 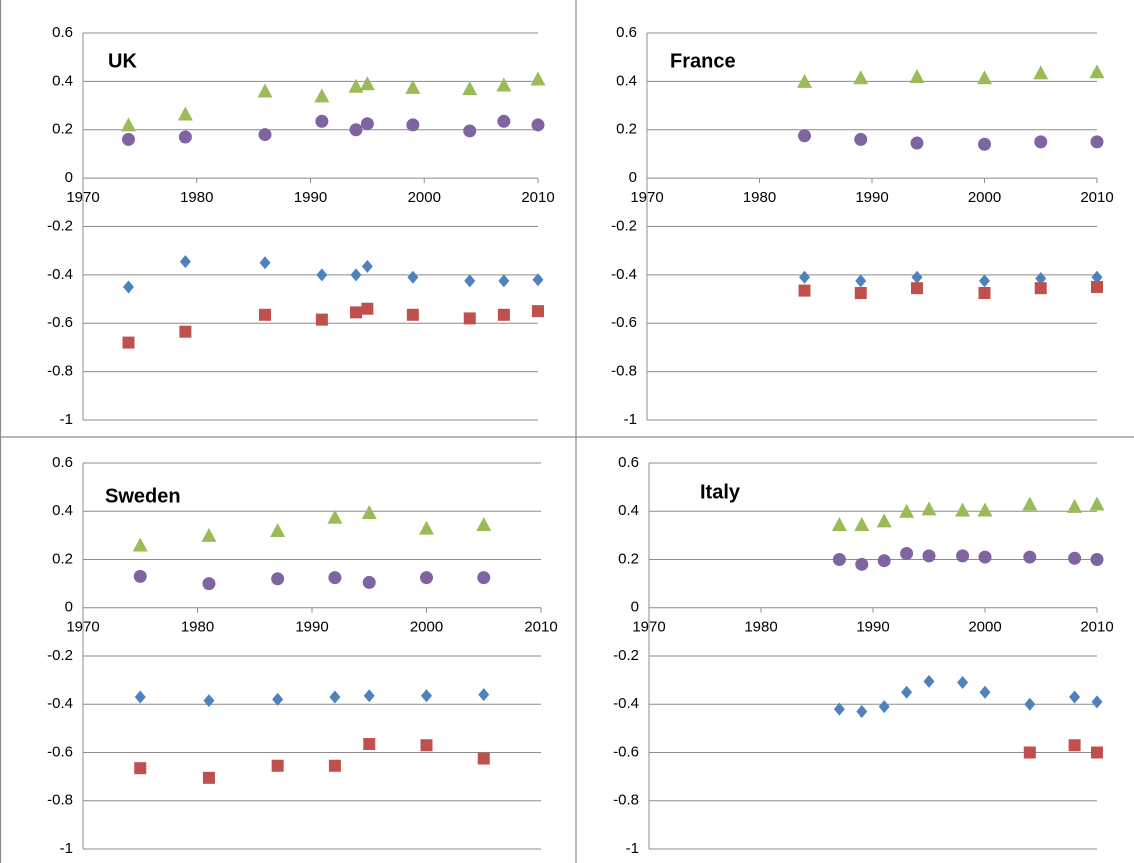 What do you see at coordinates (62, 510) in the screenshot?
I see `y-tick-label: 0.4` at bounding box center [62, 510].